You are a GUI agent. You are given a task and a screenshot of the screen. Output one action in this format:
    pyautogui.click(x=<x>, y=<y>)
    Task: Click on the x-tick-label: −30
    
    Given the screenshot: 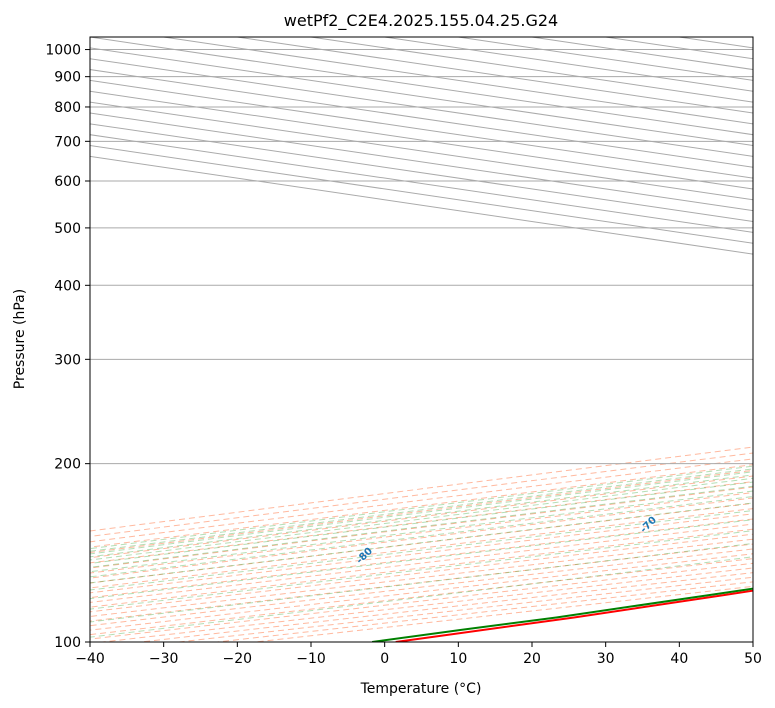 What is the action you would take?
    pyautogui.click(x=164, y=659)
    